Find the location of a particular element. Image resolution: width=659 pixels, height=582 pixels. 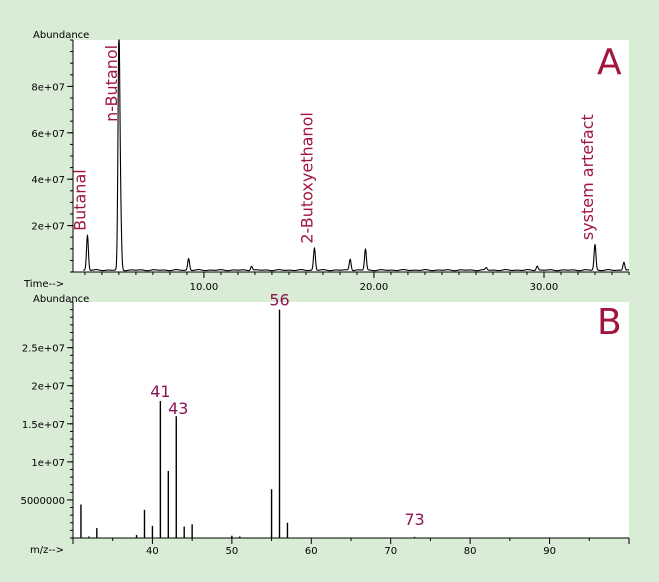

panel-b-letter: B is located at coordinates (609, 322).